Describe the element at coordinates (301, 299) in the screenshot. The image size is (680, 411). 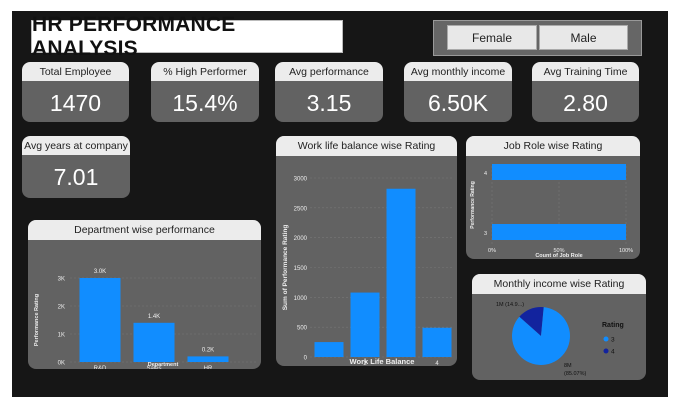
I see `y-tick-label: 1000` at that location.